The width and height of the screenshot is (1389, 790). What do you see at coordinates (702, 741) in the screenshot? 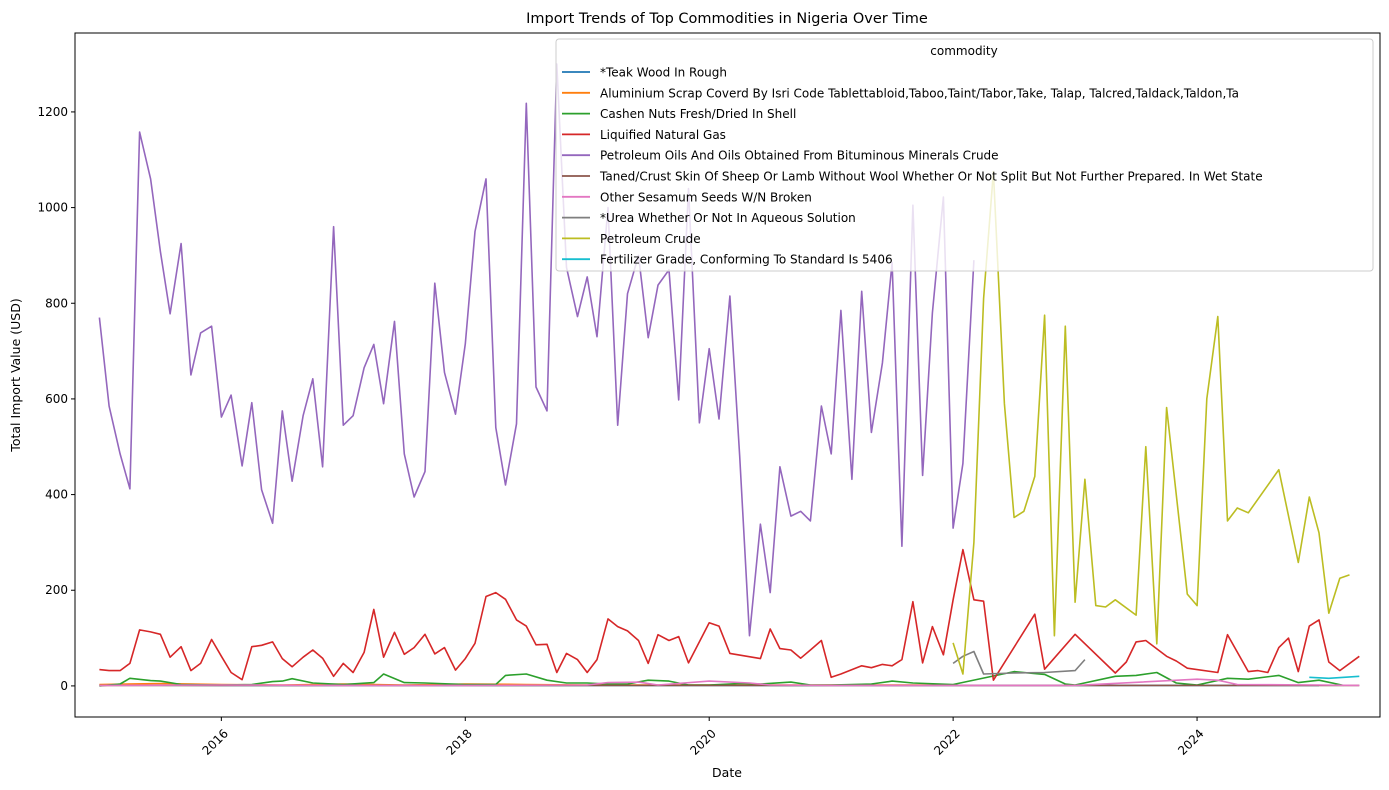
I see `x-tick-label: 2020` at bounding box center [702, 741].